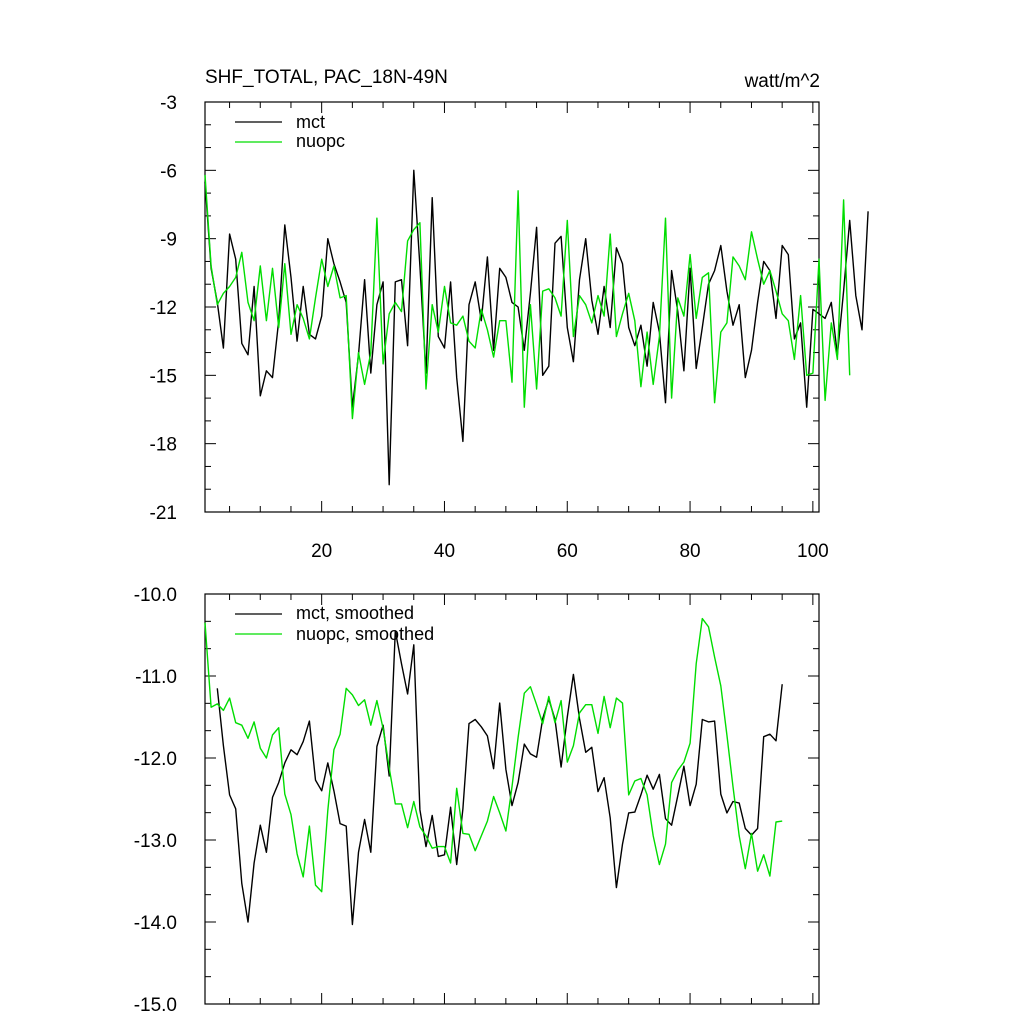 The width and height of the screenshot is (1024, 1024). What do you see at coordinates (355, 613) in the screenshot?
I see `legend-label-mct-smoothed: mct, smoothed` at bounding box center [355, 613].